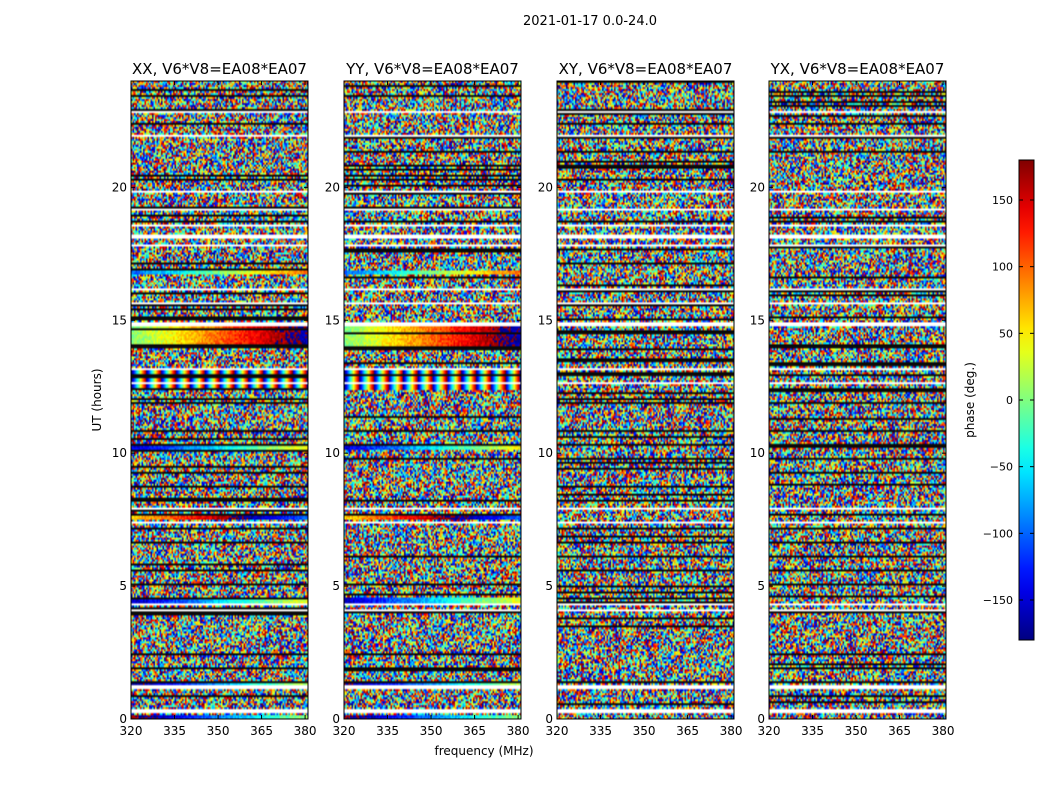  Describe the element at coordinates (646, 69) in the screenshot. I see `panel-title: XY, V6*V8=EA08*EA07` at that location.